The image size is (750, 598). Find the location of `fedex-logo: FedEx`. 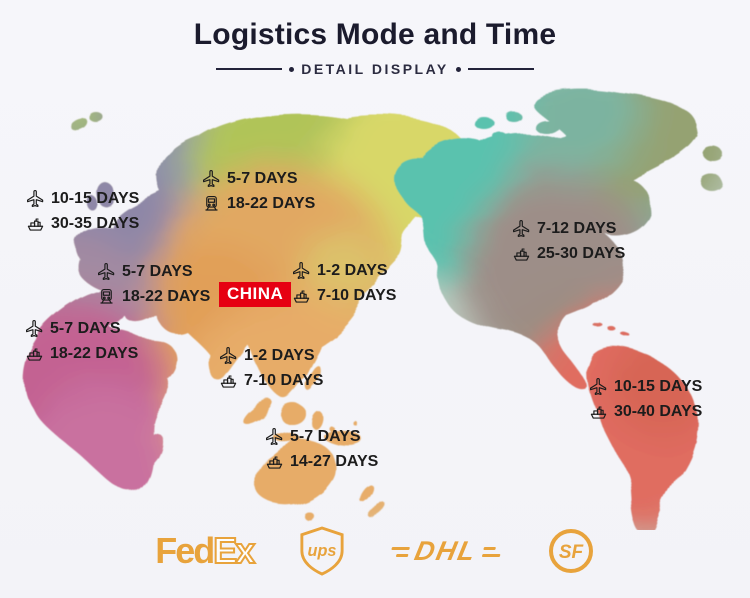

fedex-logo: FedEx is located at coordinates (205, 550).